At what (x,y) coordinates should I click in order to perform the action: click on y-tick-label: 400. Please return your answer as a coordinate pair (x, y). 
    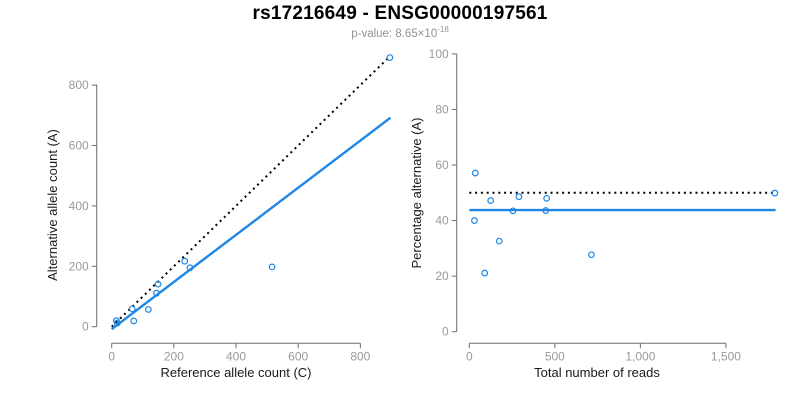
    Looking at the image, I should click on (79, 206).